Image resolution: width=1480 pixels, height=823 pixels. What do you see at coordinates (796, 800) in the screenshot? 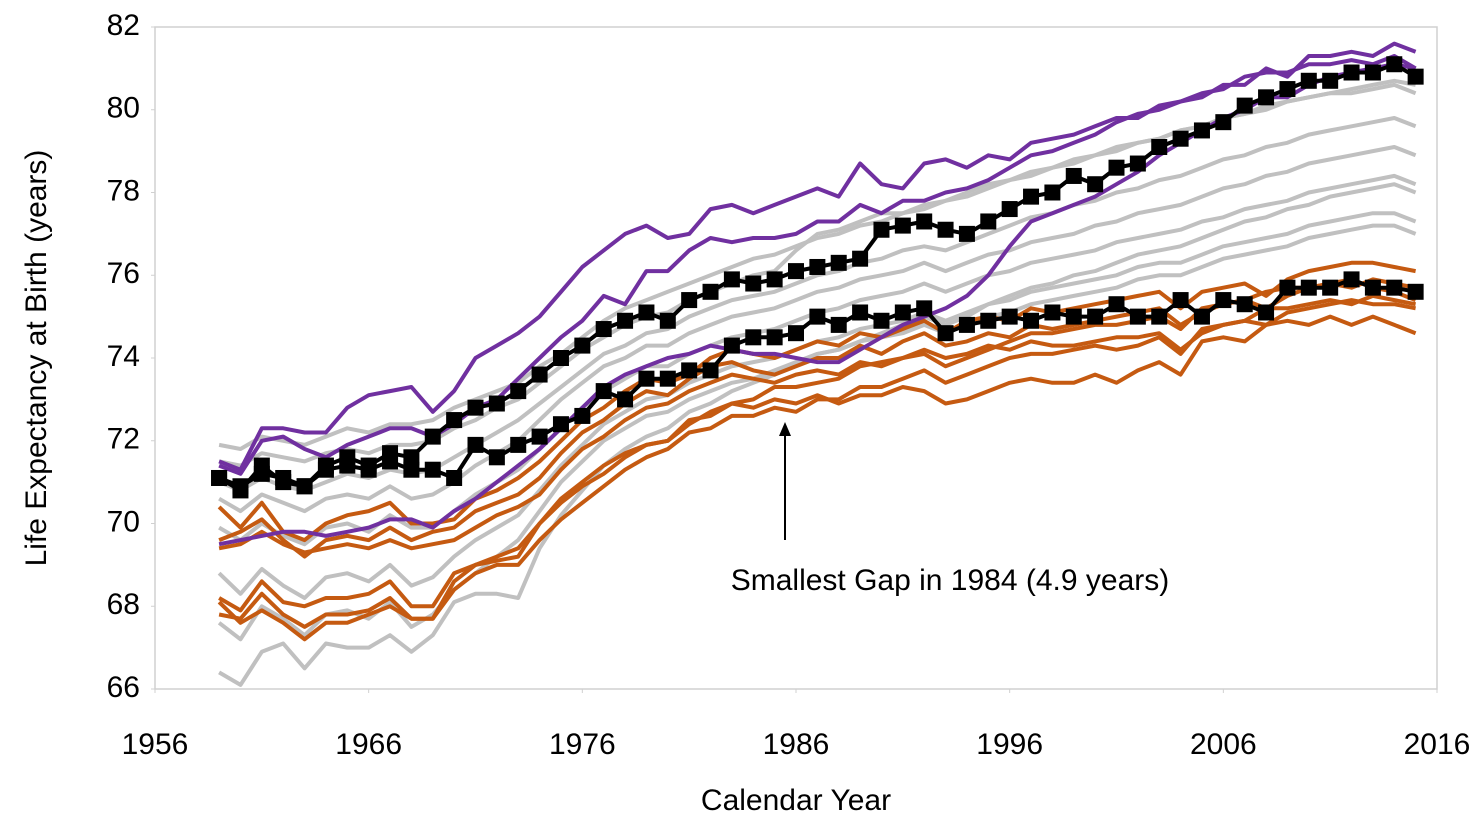
I see `x-axis-title: Calendar Year` at bounding box center [796, 800].